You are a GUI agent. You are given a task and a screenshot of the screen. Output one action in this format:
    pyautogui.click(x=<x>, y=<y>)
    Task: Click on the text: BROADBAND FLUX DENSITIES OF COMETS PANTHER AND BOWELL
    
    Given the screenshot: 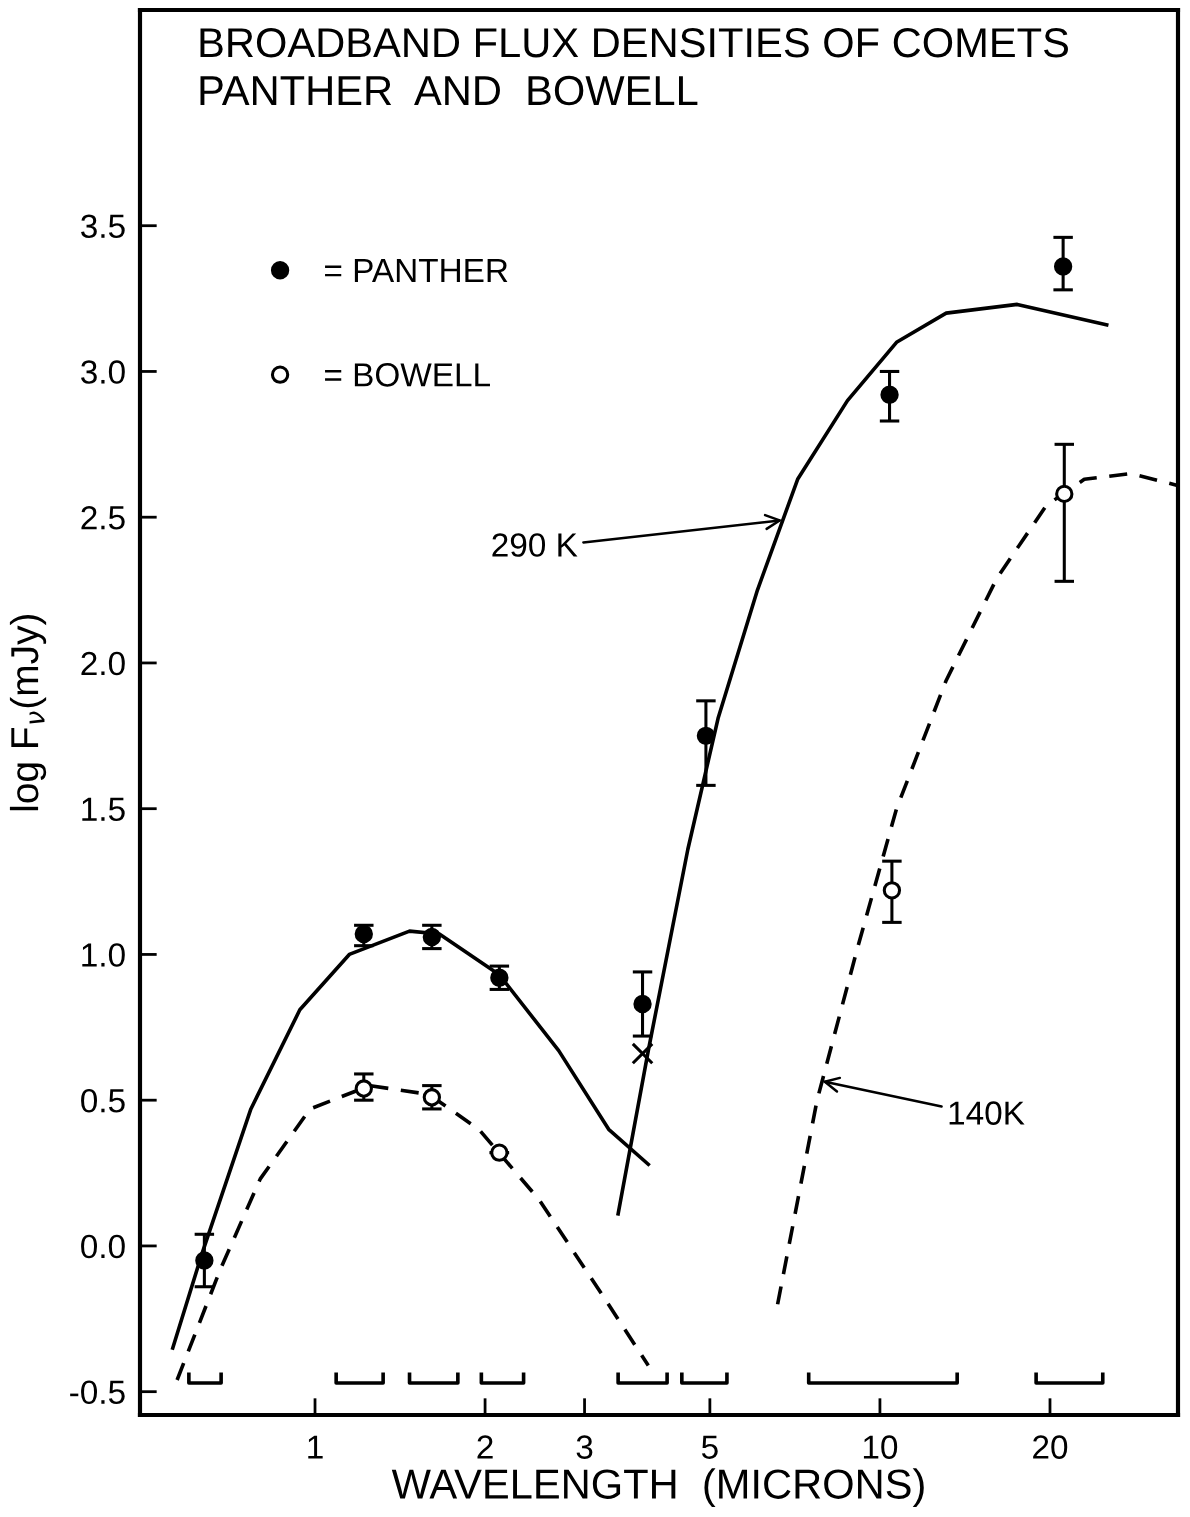 What is the action you would take?
    pyautogui.click(x=634, y=66)
    